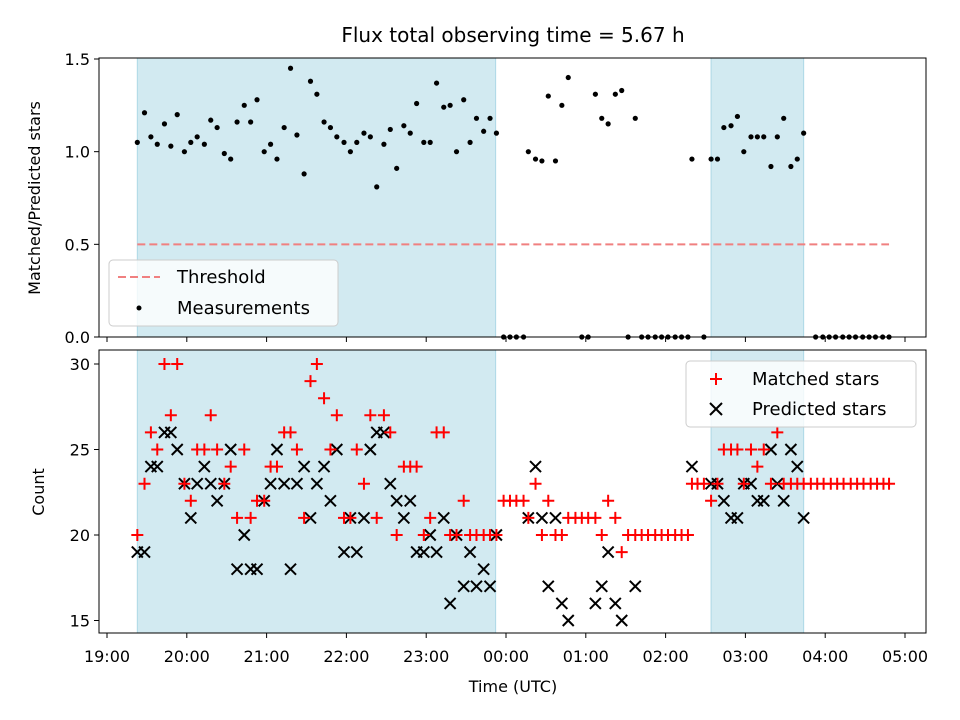 This screenshot has height=720, width=960. I want to click on matched-stars-legend-swatch, so click(716, 379).